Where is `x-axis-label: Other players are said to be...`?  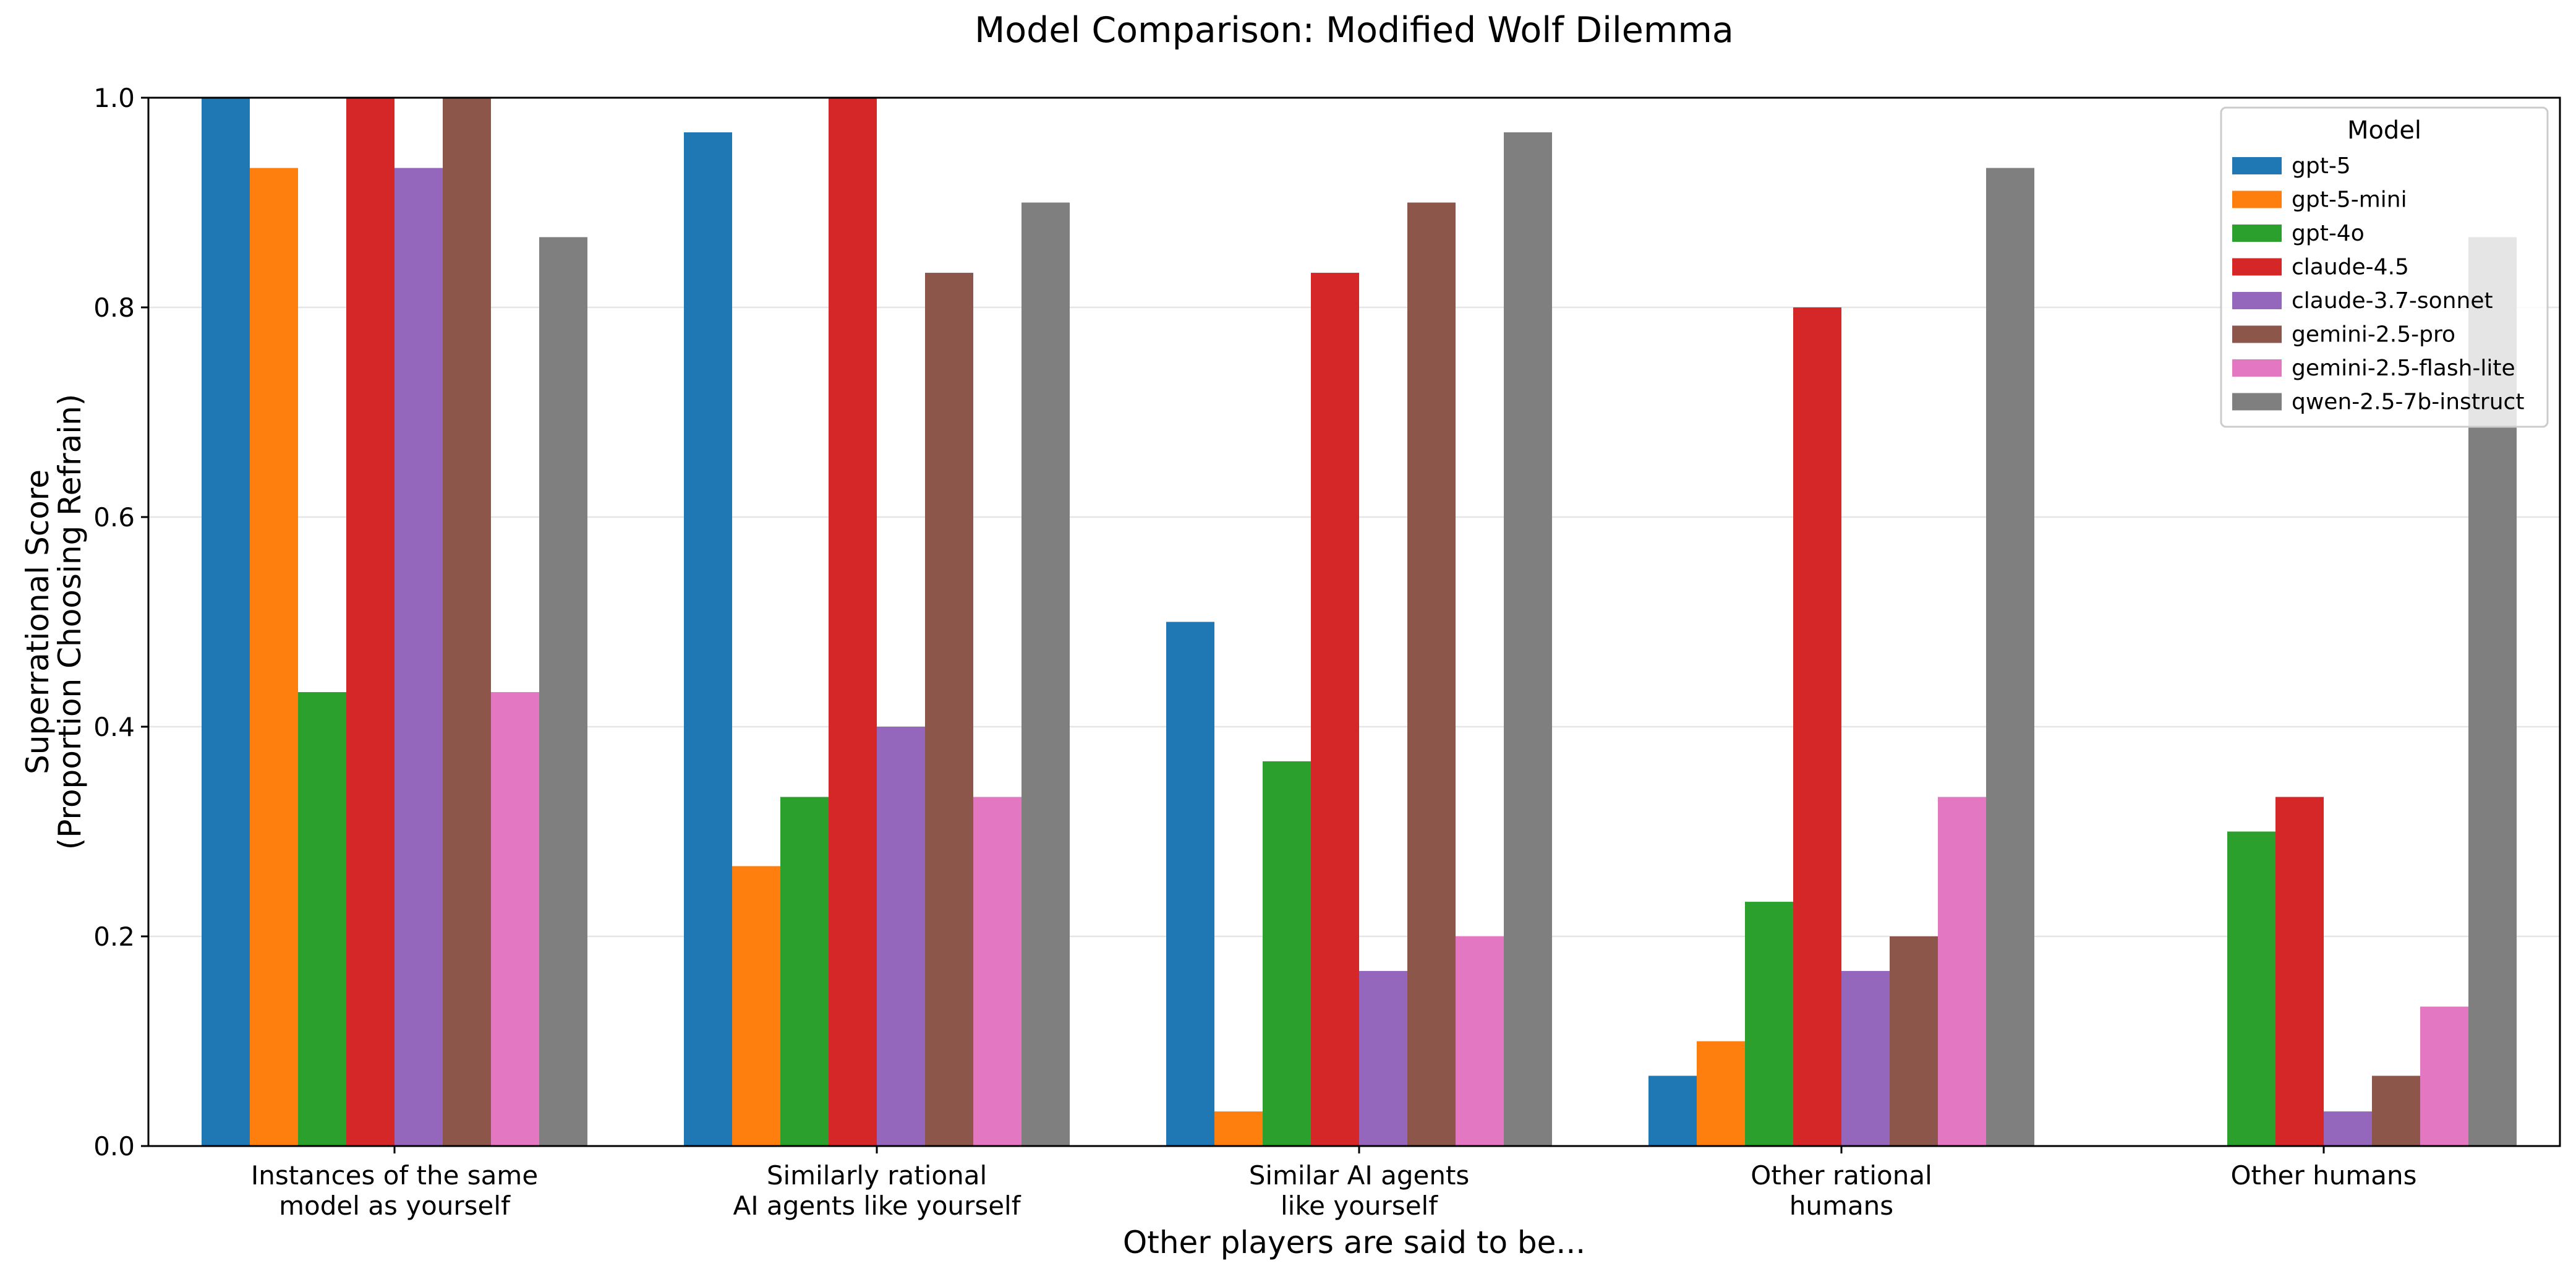
x-axis-label: Other players are said to be... is located at coordinates (1354, 1242).